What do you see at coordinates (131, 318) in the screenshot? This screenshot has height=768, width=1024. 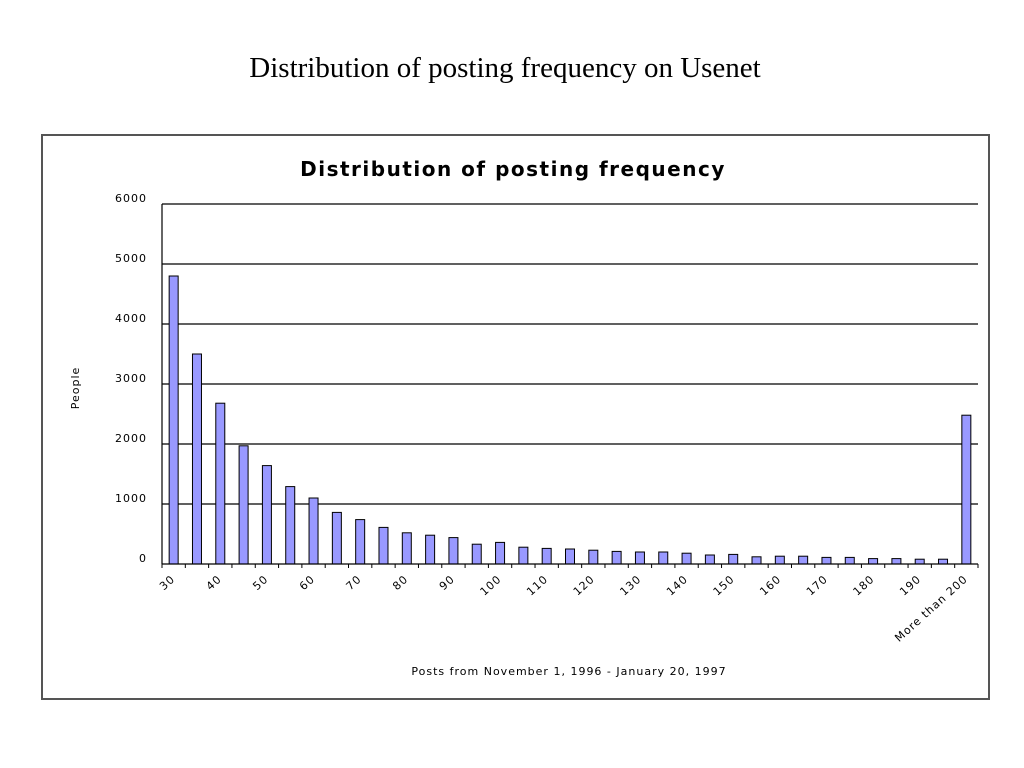 I see `y-tick-label: 4000` at bounding box center [131, 318].